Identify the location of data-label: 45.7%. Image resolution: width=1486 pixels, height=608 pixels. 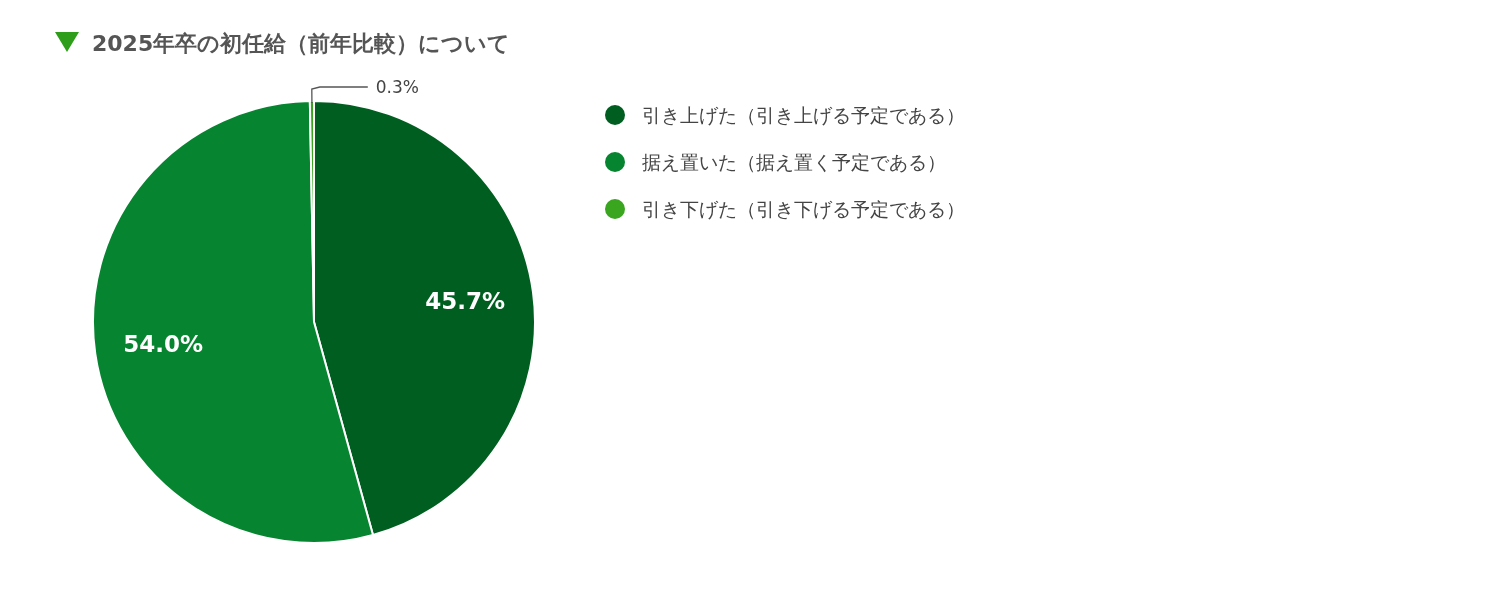
(465, 301).